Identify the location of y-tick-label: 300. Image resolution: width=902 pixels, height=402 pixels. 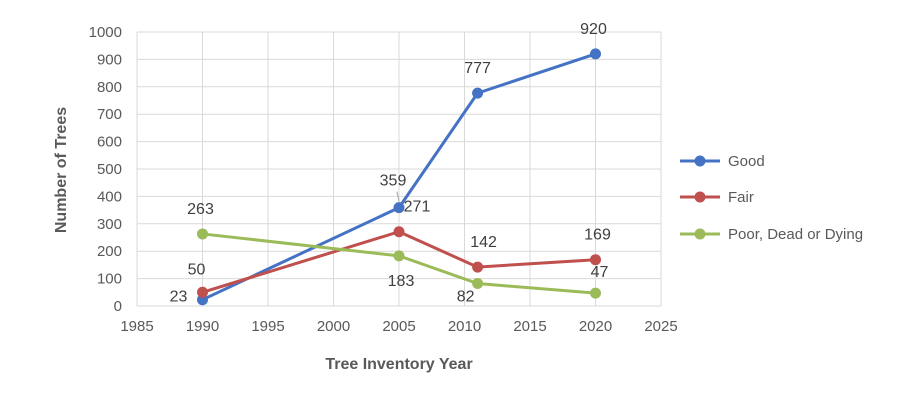
(109, 224).